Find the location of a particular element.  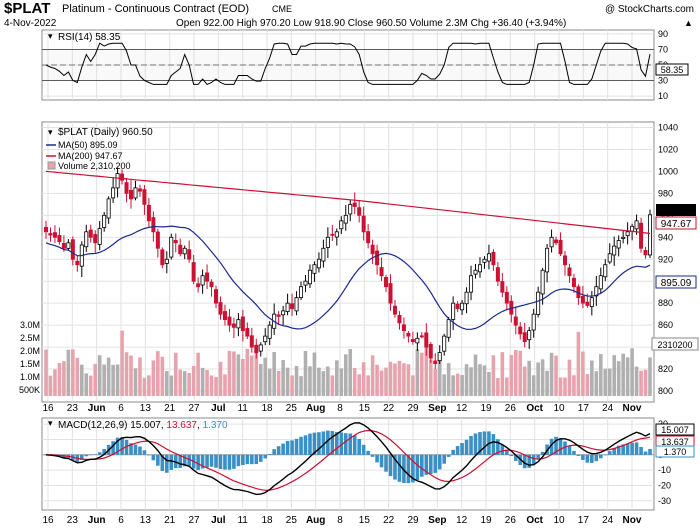

macd-tick-label: -20 is located at coordinates (664, 485).